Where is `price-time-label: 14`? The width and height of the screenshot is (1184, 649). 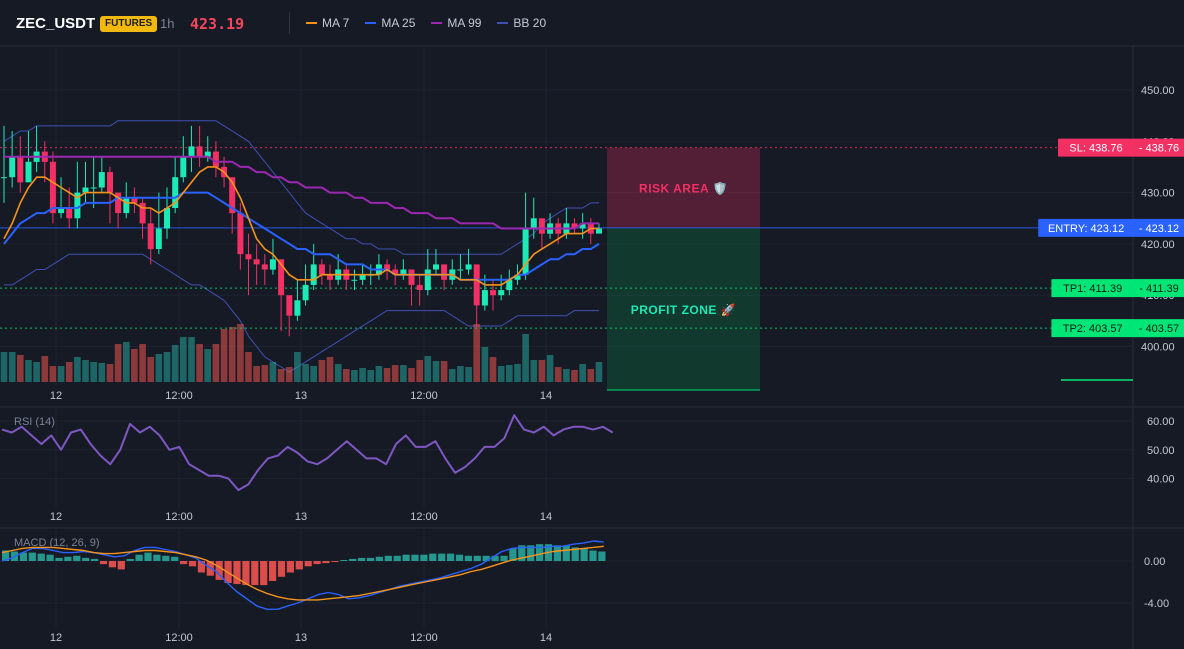
price-time-label: 14 is located at coordinates (546, 396).